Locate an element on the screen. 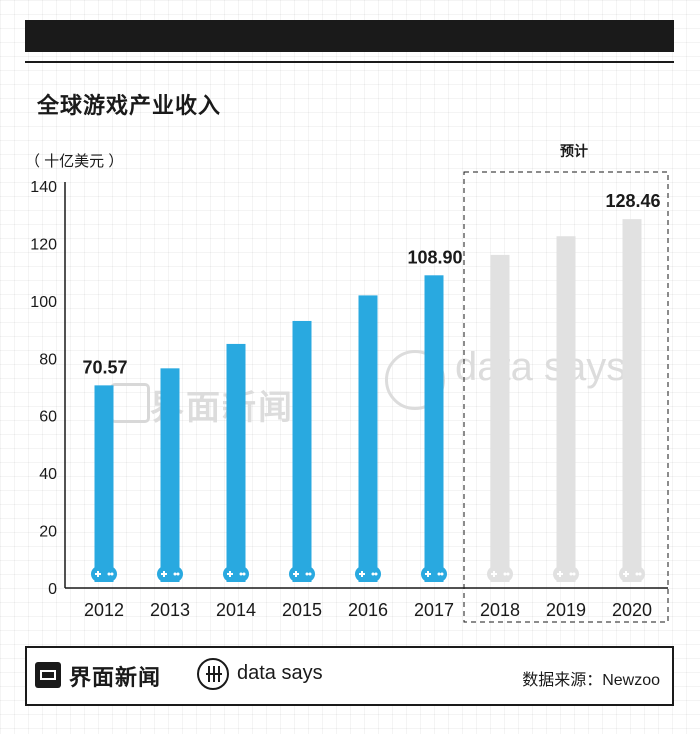 The image size is (700, 734). x-tick-label: 2013 is located at coordinates (170, 610).